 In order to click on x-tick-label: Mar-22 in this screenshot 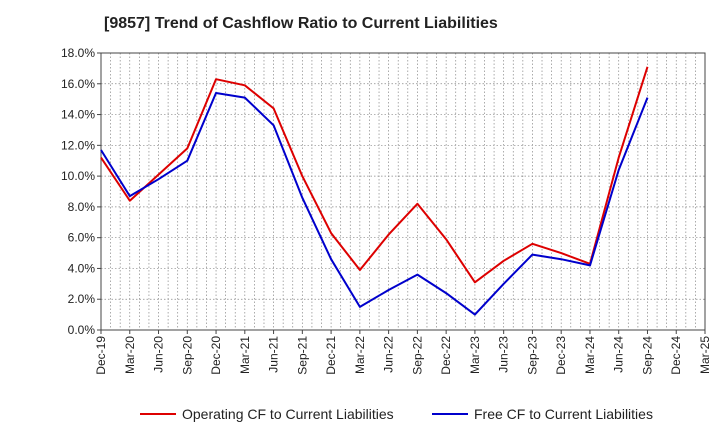, I will do `click(360, 355)`.